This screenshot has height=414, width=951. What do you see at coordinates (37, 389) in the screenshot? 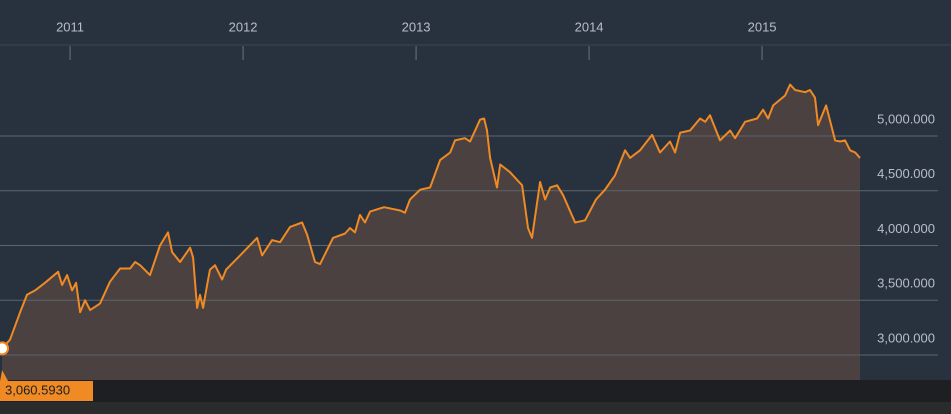
I see `value-label: 3,060.5930` at bounding box center [37, 389].